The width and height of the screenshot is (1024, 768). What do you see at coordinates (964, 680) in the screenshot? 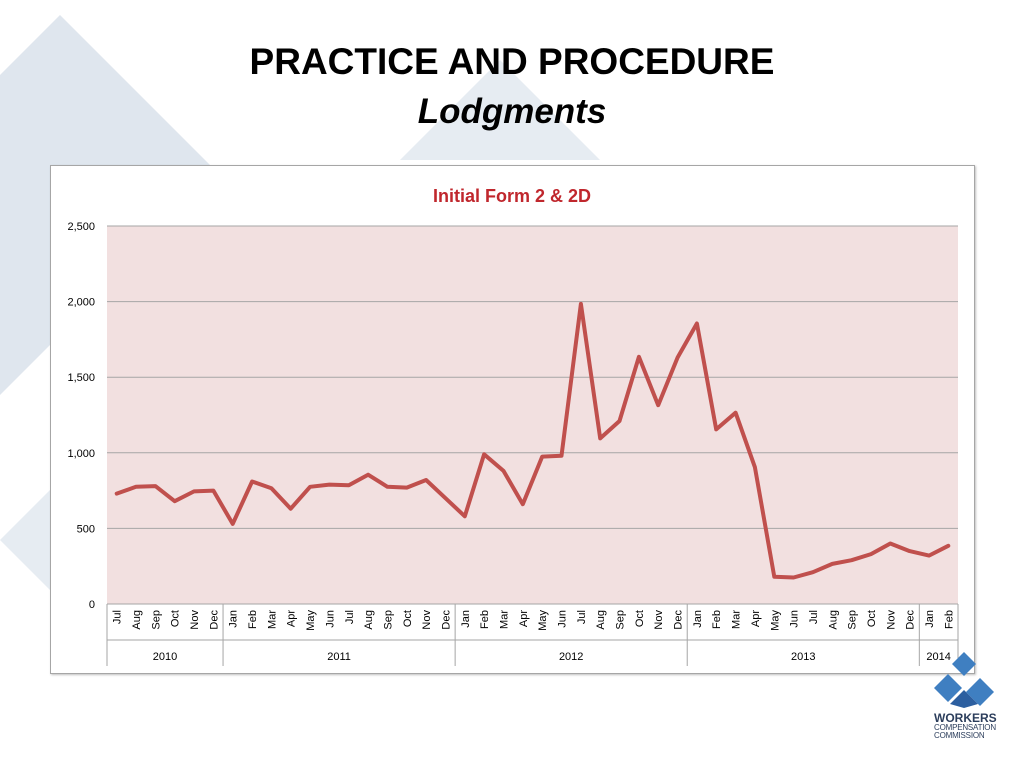
I see `workers-compensation-logo` at bounding box center [964, 680].